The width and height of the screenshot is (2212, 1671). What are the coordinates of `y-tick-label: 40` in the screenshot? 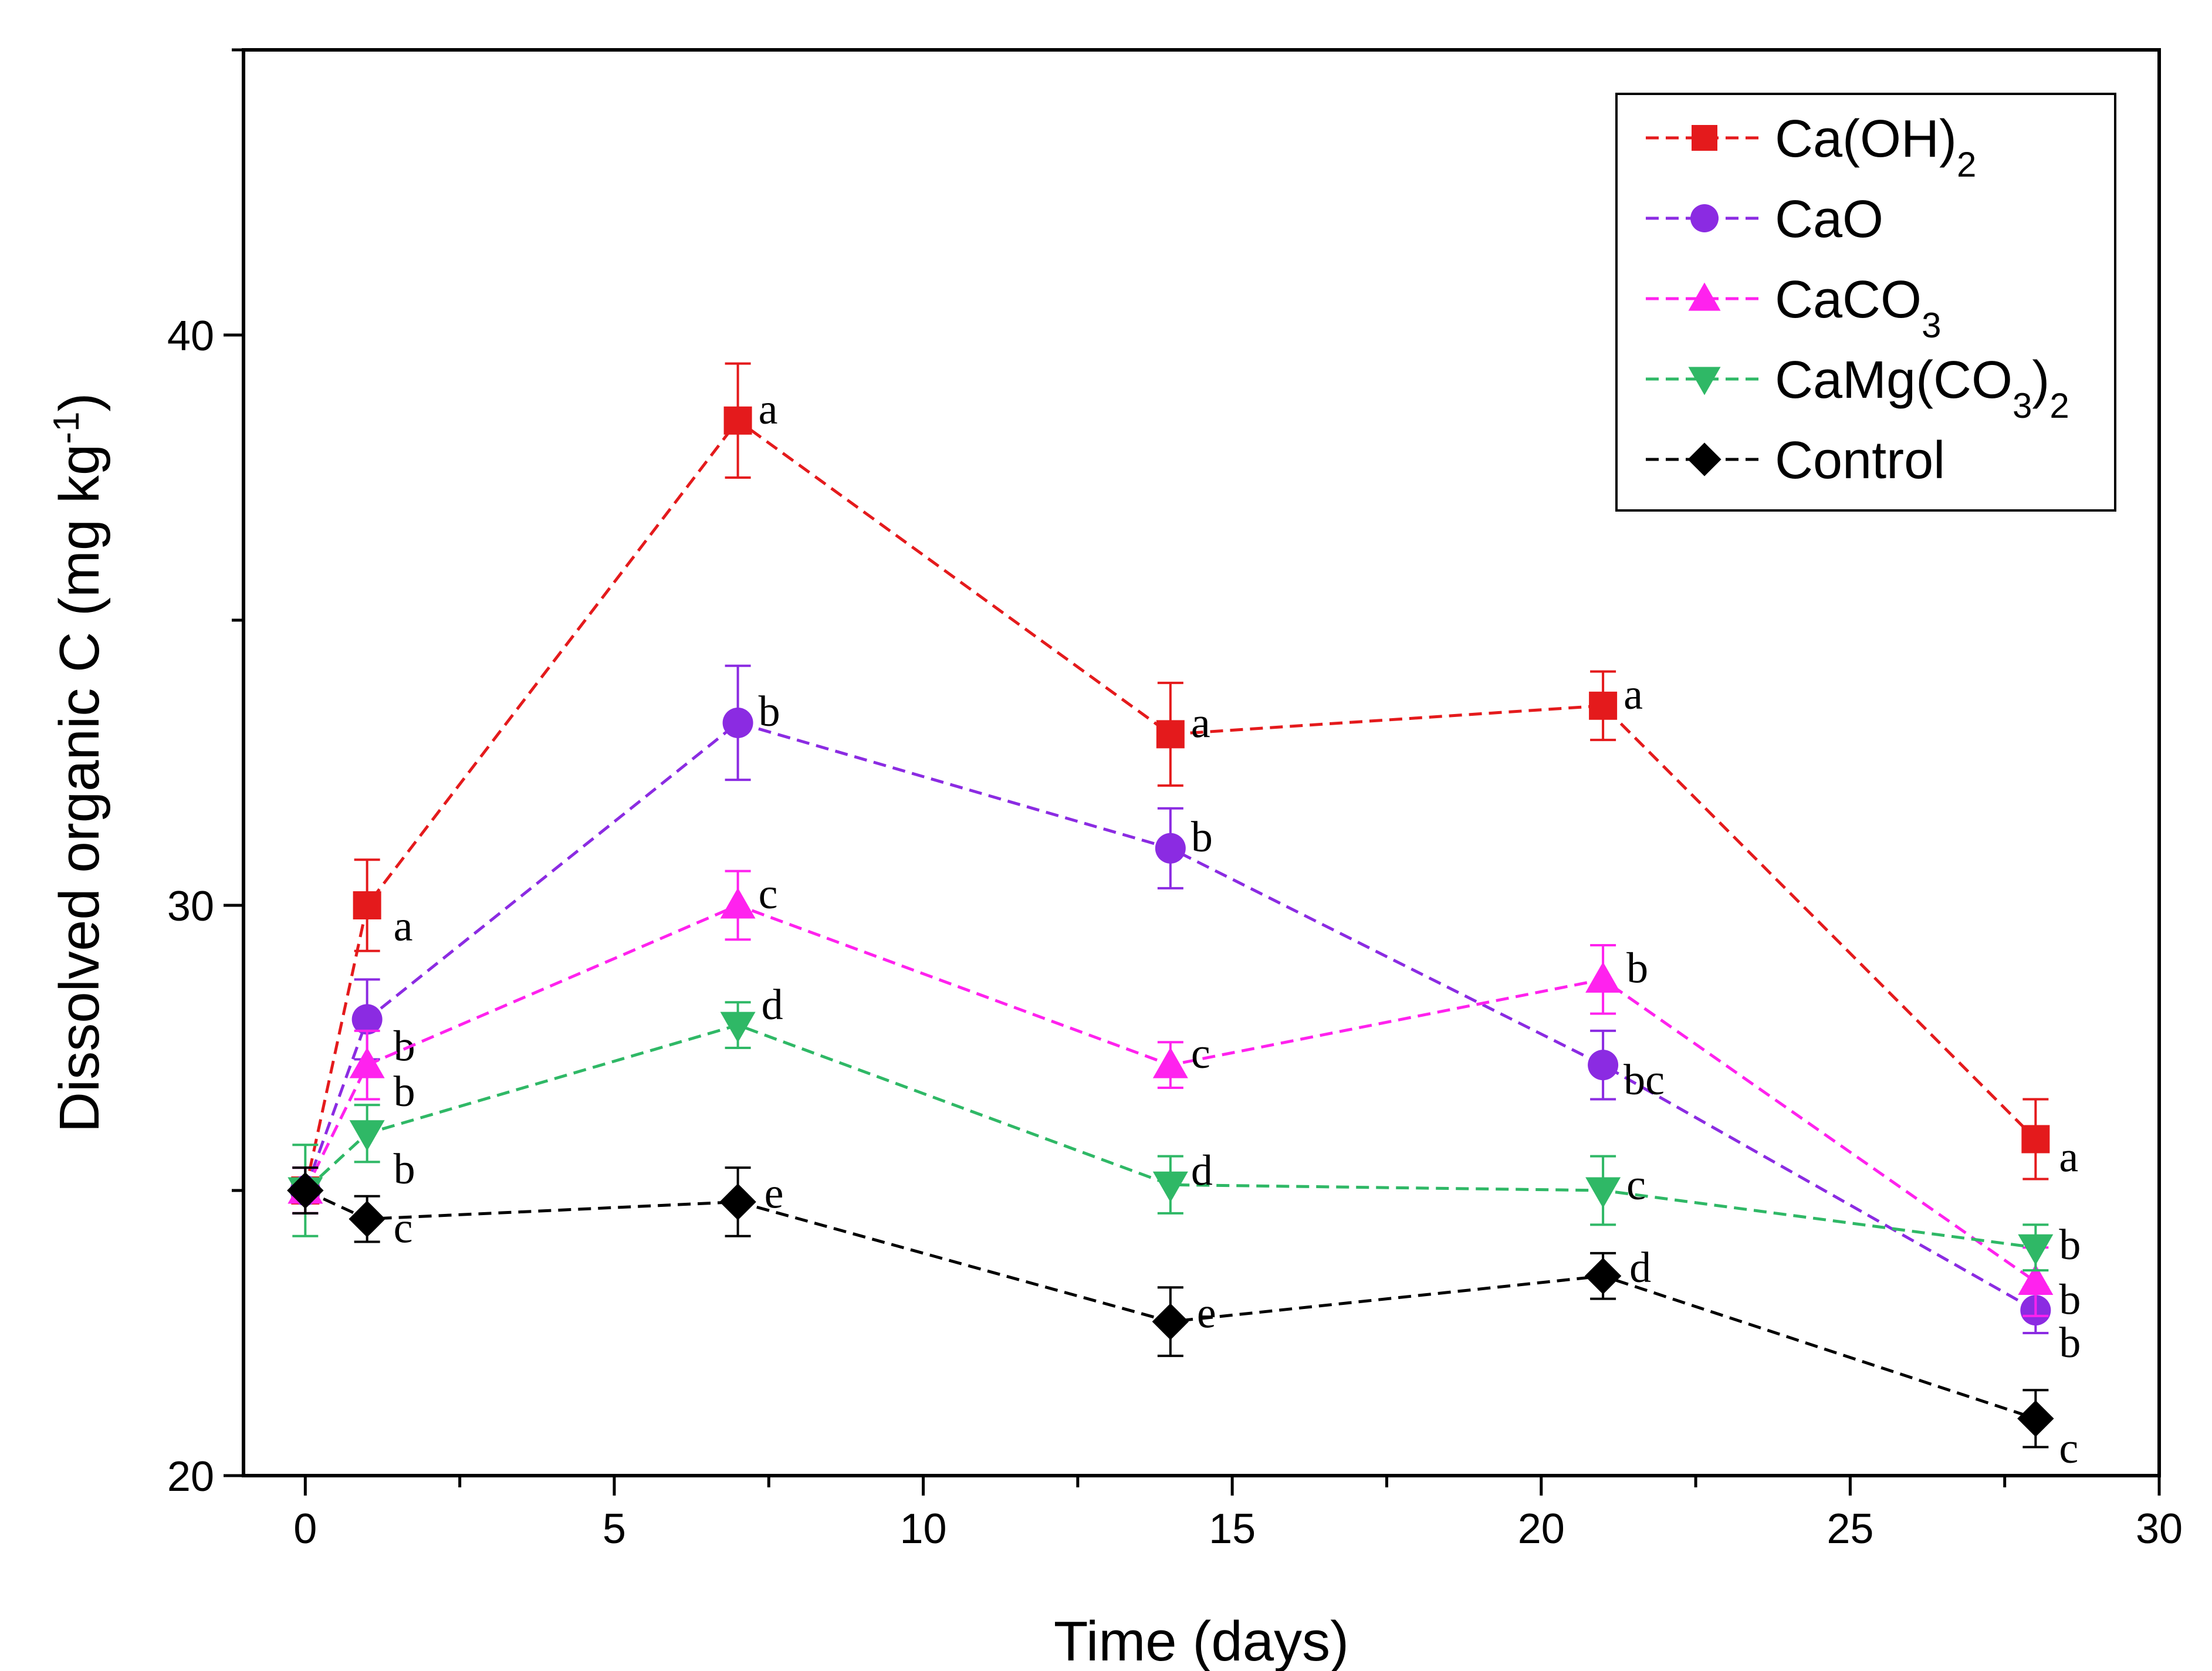 It's located at (190, 336).